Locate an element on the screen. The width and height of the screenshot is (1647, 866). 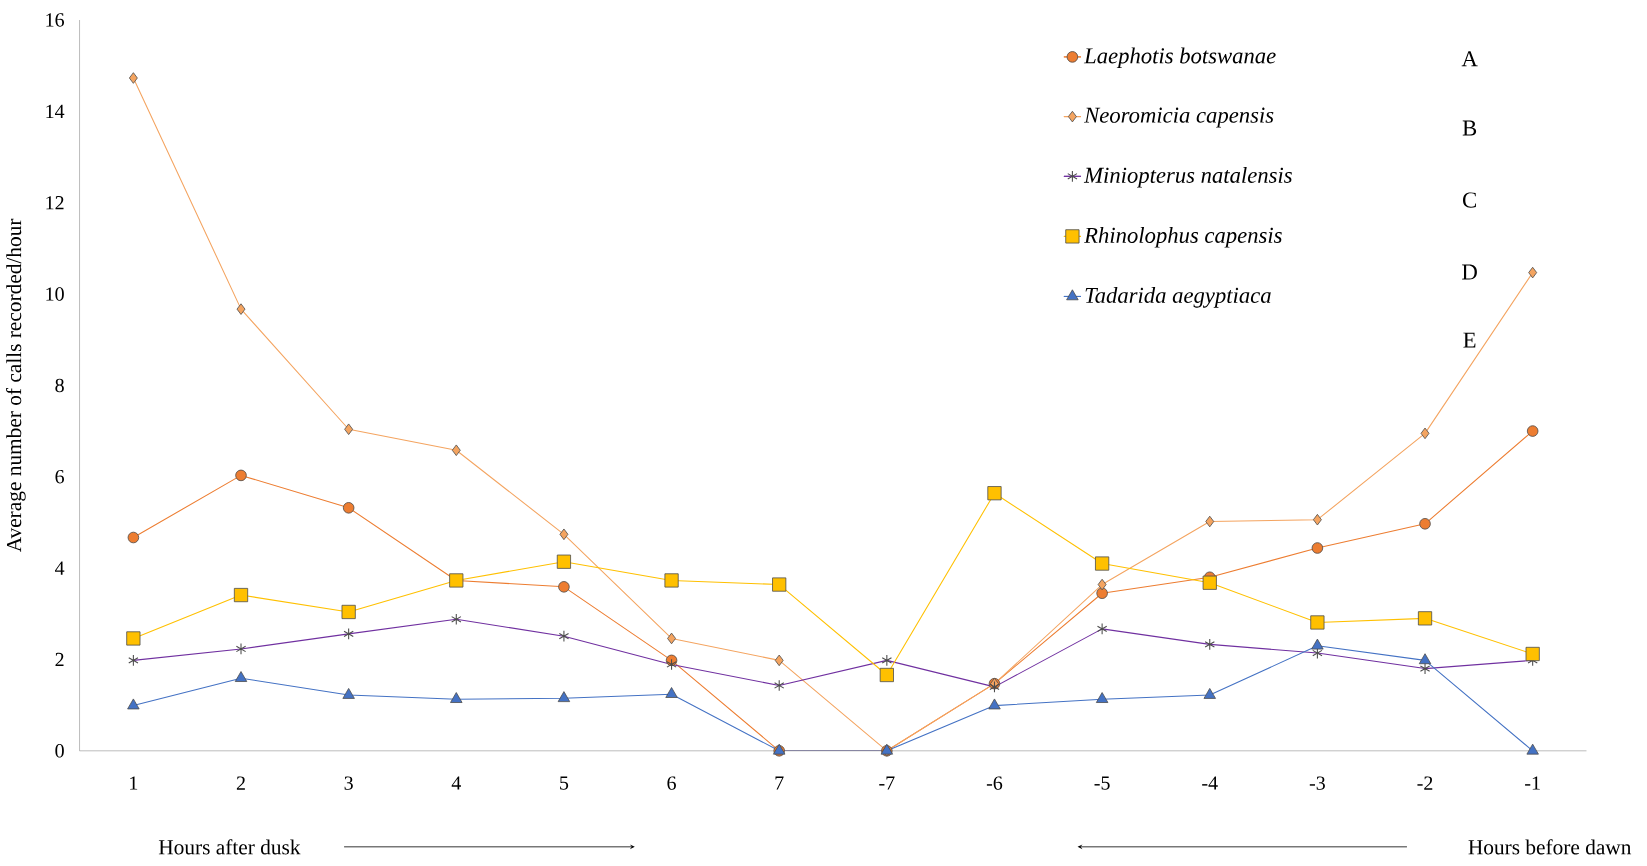
x-tick-label: -7 is located at coordinates (887, 783).